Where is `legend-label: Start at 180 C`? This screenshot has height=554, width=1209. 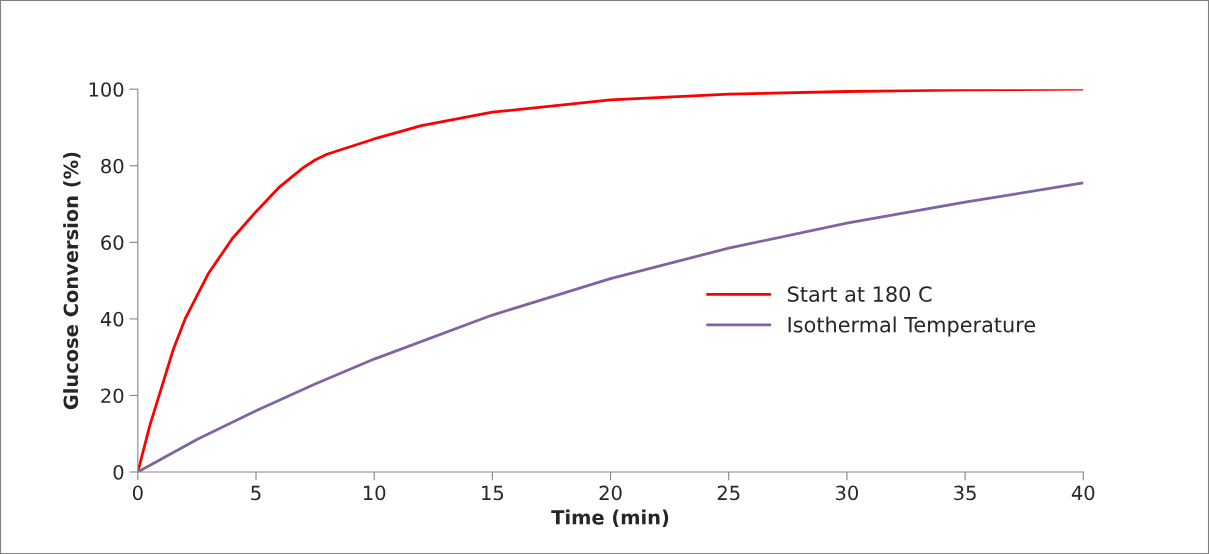 legend-label: Start at 180 C is located at coordinates (859, 294).